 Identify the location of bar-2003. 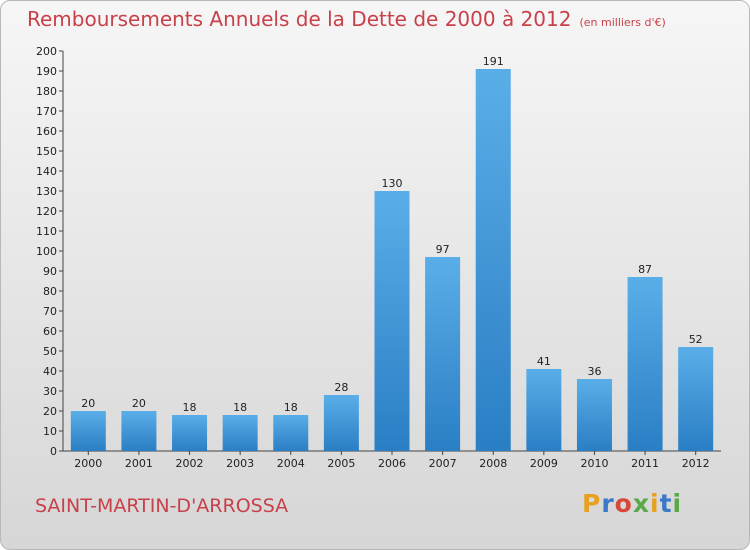
(240, 433).